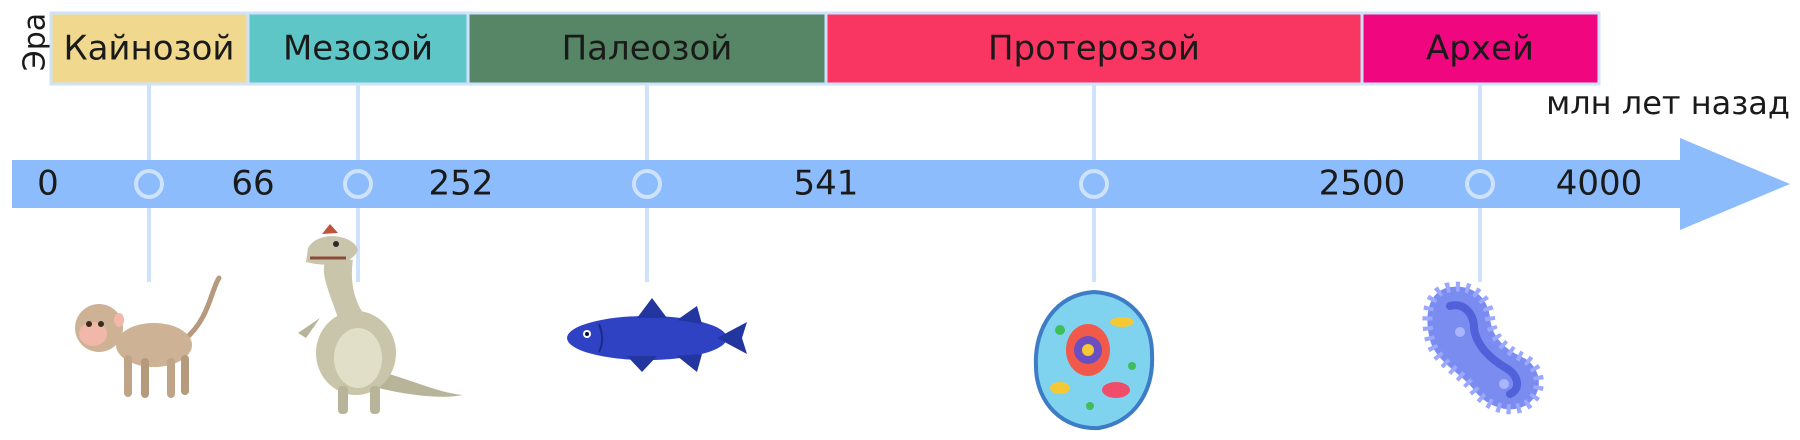  I want to click on row-label: Эра, so click(35, 42).